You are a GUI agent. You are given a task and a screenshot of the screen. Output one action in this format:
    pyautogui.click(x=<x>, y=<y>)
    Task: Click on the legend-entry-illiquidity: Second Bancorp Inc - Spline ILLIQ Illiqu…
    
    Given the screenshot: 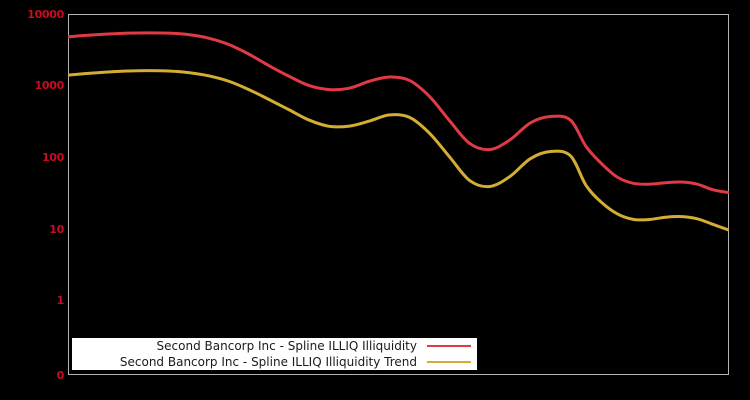 What is the action you would take?
    pyautogui.click(x=274, y=346)
    